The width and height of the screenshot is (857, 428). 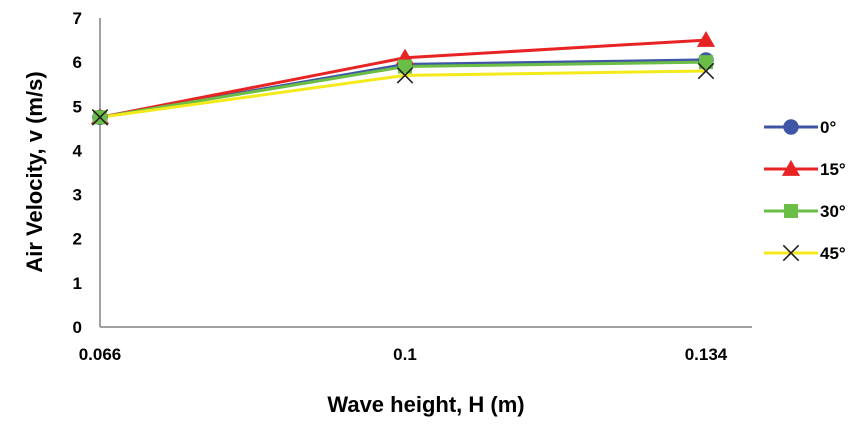 What do you see at coordinates (77, 18) in the screenshot?
I see `y-tick-label: 7` at bounding box center [77, 18].